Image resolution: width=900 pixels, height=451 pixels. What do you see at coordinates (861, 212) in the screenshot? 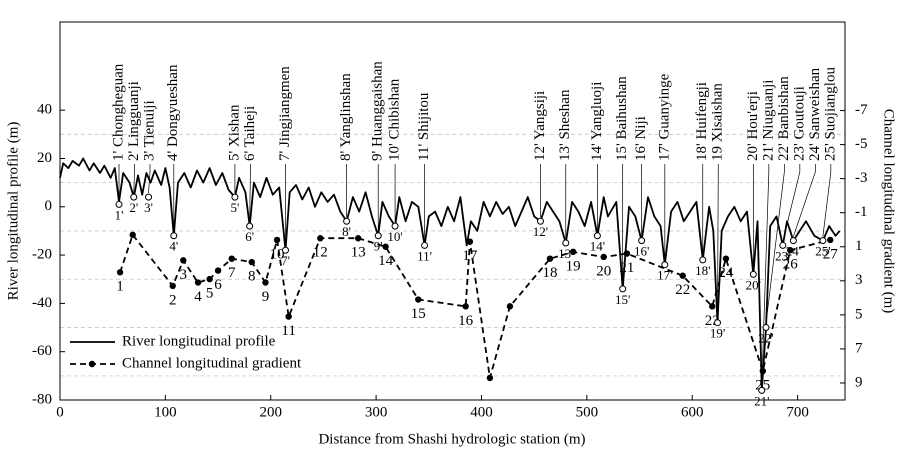
I see `y2-tick-label: -1` at bounding box center [861, 212].